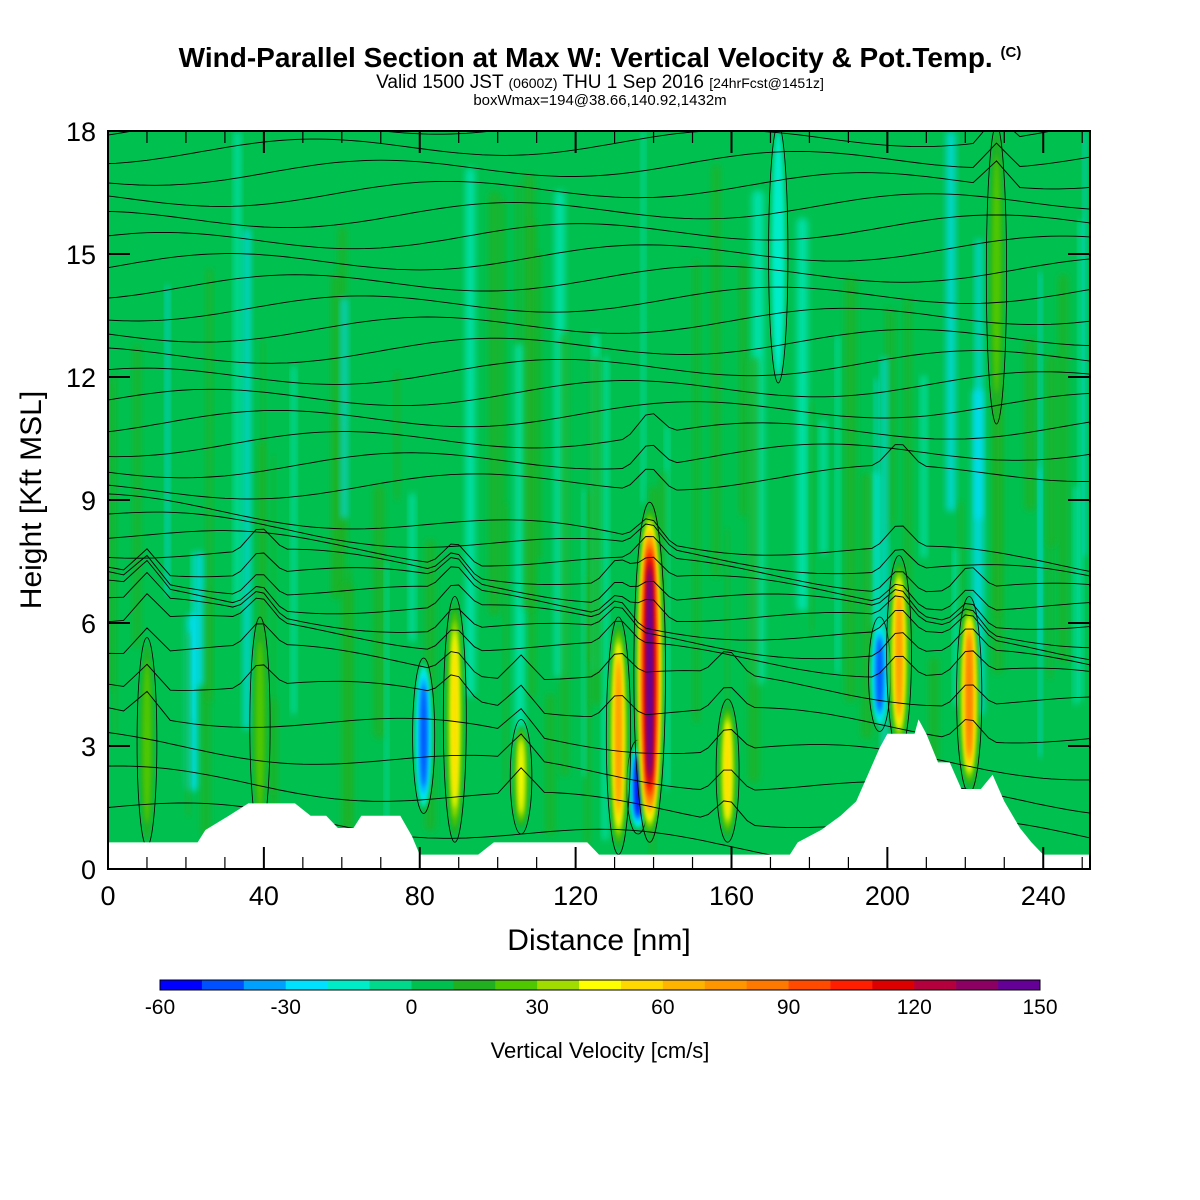 The width and height of the screenshot is (1200, 1200). I want to click on colorbar-tick-label: 150, so click(1039, 1007).